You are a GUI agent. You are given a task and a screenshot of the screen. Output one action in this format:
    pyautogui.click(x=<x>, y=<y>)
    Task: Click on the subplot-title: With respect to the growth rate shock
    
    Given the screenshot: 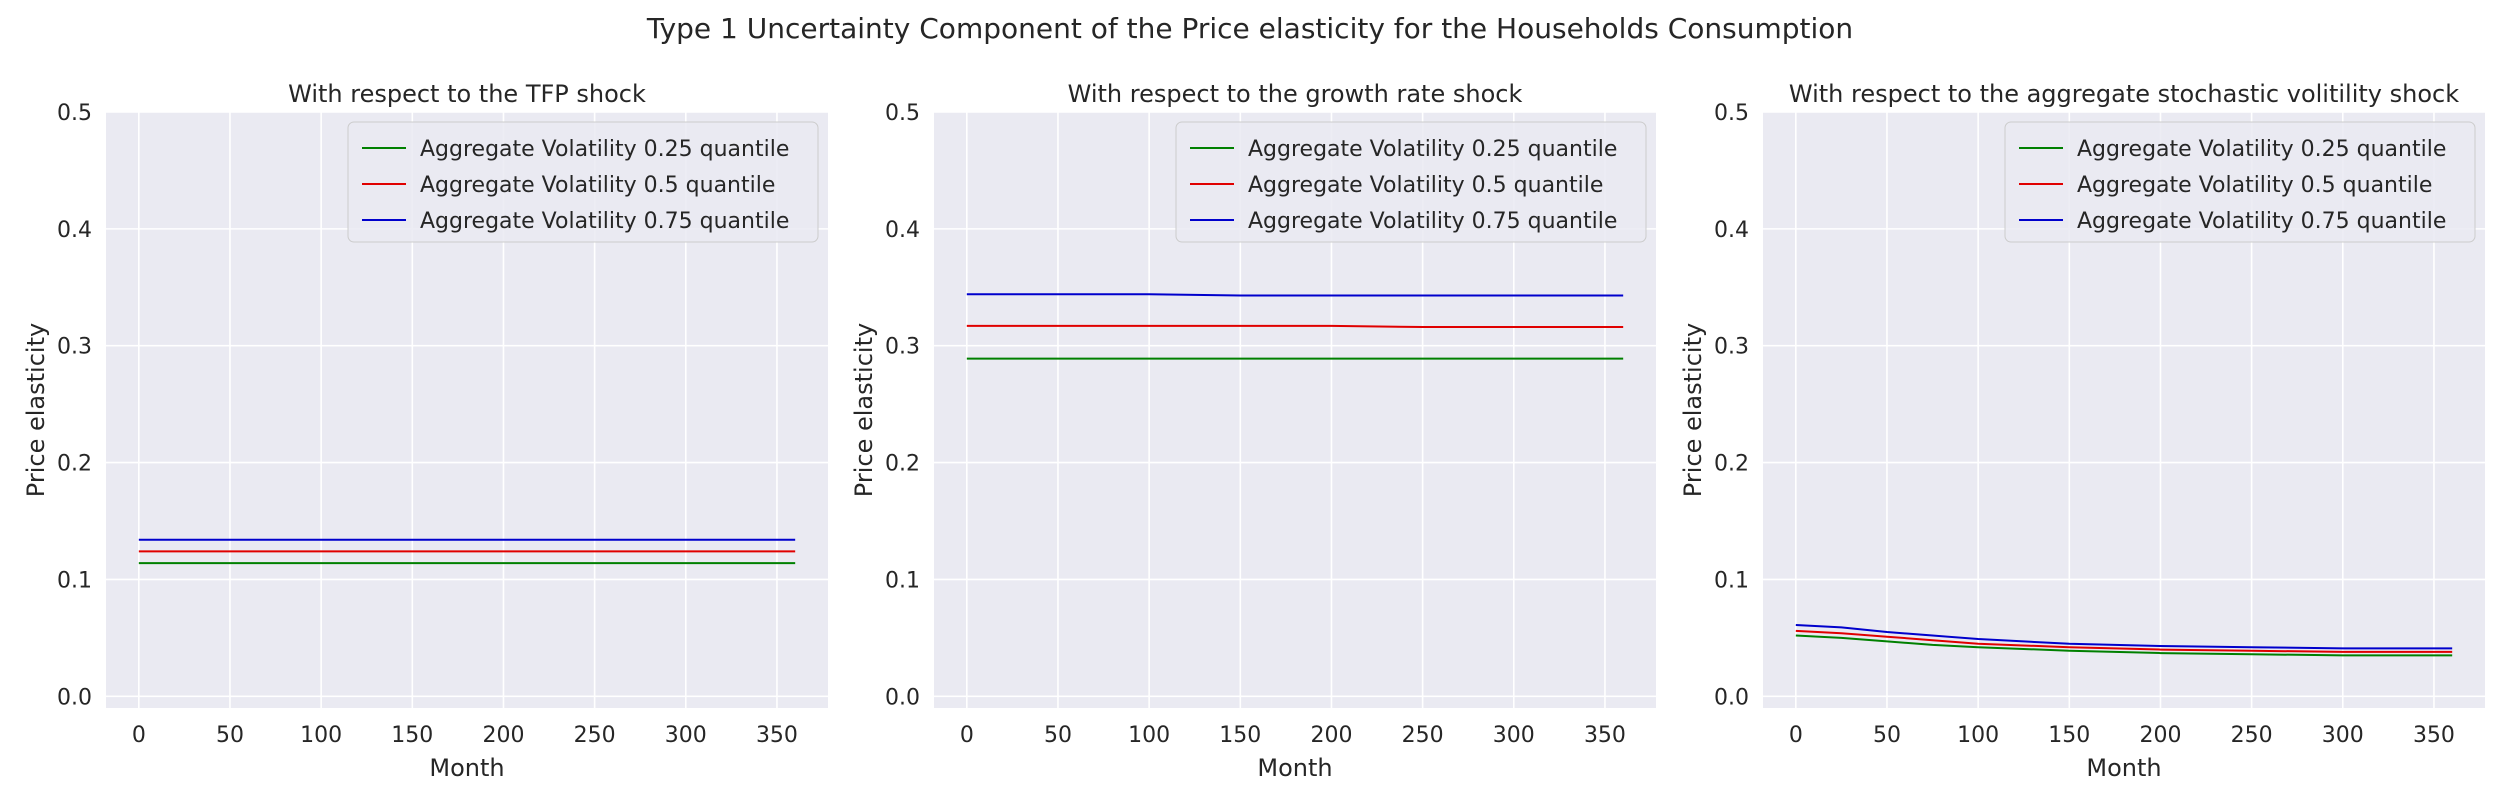 What is the action you would take?
    pyautogui.click(x=1295, y=94)
    